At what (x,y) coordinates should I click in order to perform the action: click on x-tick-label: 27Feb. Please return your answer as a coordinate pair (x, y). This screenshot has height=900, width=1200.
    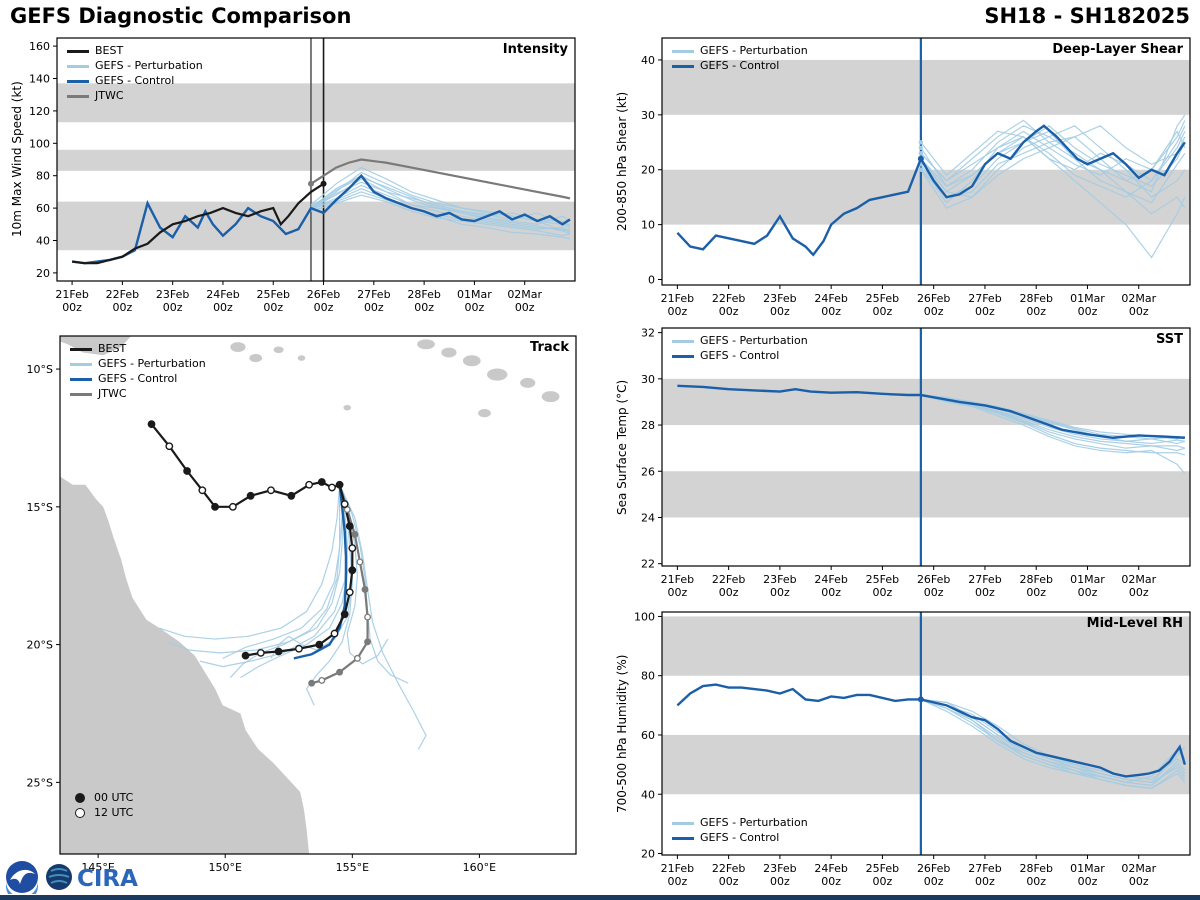
    Looking at the image, I should click on (984, 868).